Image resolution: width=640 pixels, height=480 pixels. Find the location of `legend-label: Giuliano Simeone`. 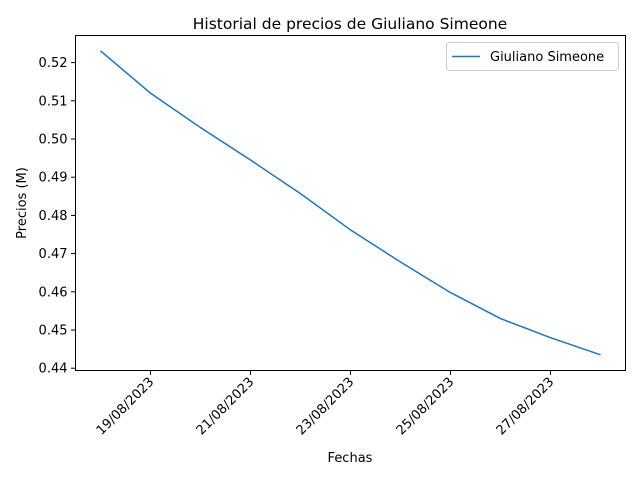

legend-label: Giuliano Simeone is located at coordinates (547, 57).